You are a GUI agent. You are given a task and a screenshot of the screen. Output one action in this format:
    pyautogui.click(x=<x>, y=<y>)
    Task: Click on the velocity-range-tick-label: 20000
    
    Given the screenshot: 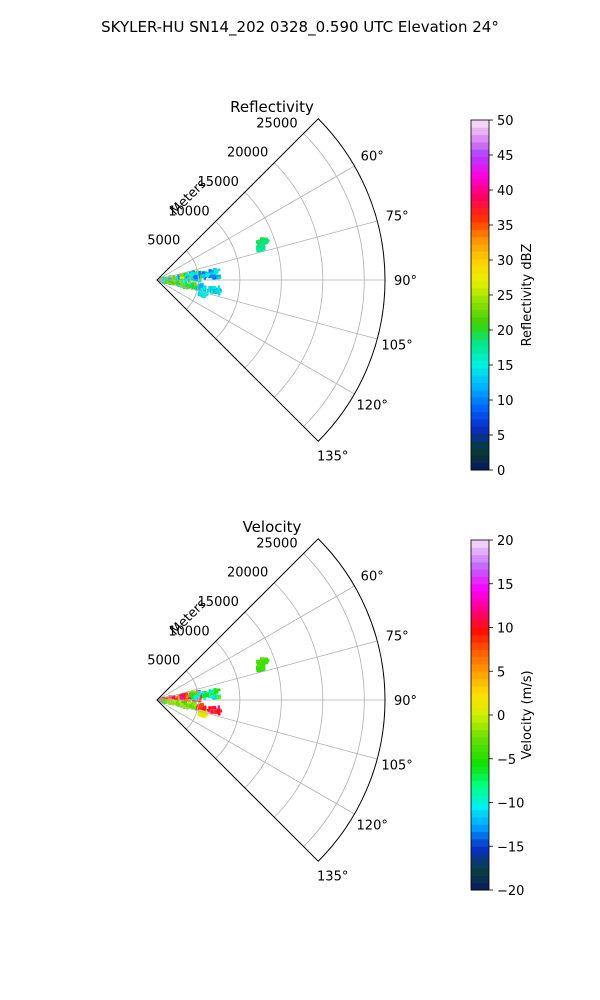 What is the action you would take?
    pyautogui.click(x=247, y=573)
    